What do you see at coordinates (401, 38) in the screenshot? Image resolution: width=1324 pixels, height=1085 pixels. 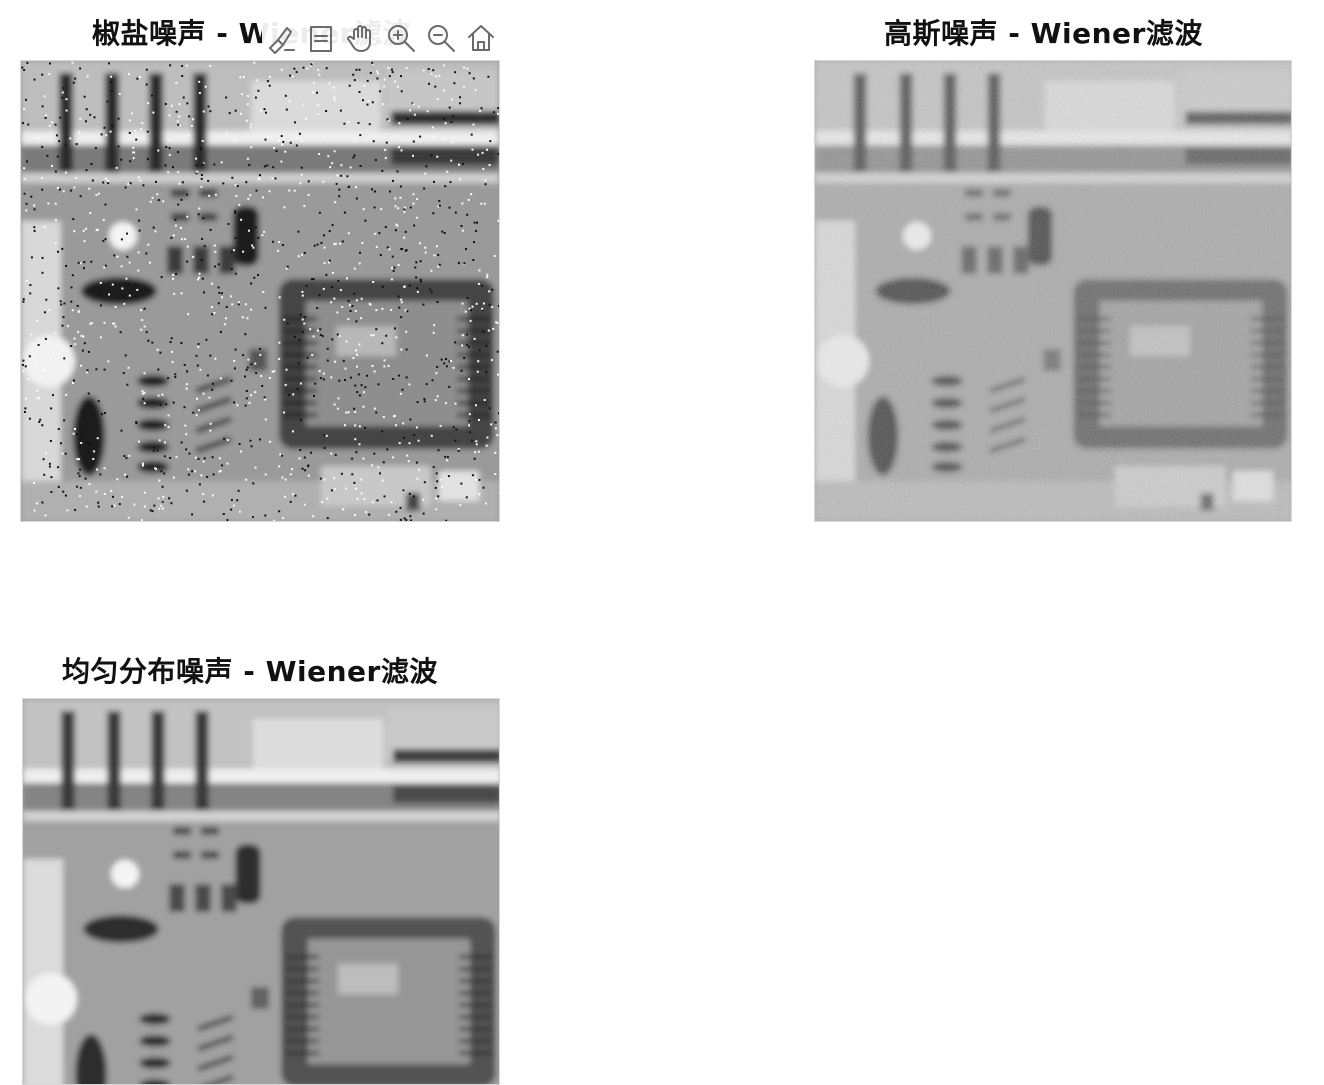 I see `zoom-in-icon` at bounding box center [401, 38].